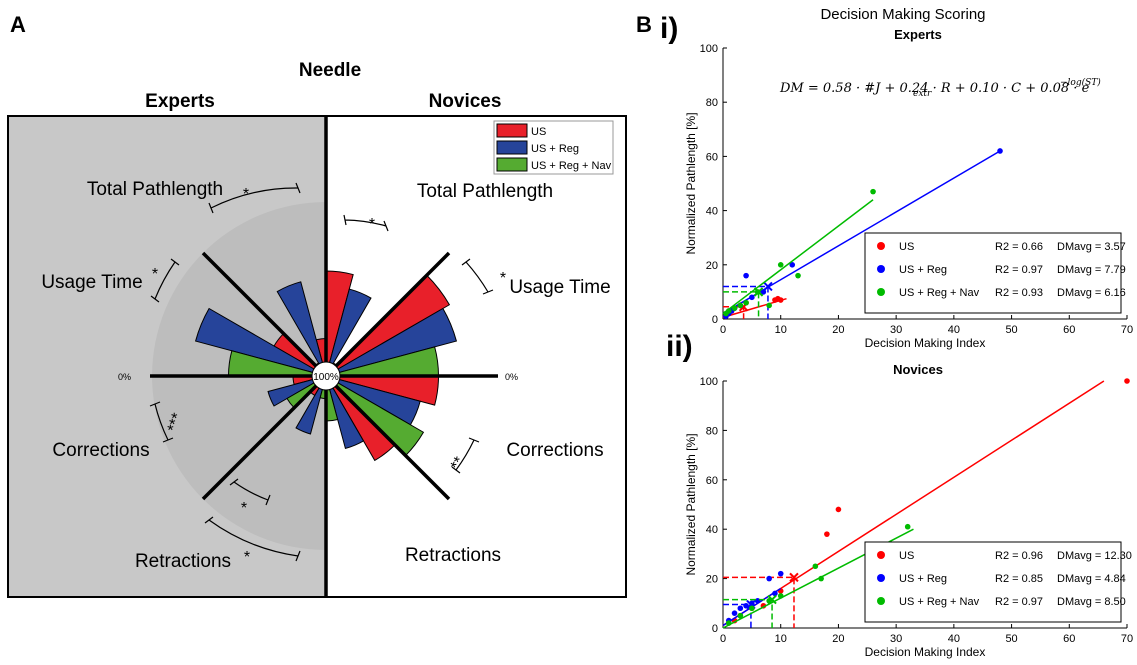 This screenshot has height=665, width=1137. I want to click on bracket-exp-retr-outer, so click(252, 539).